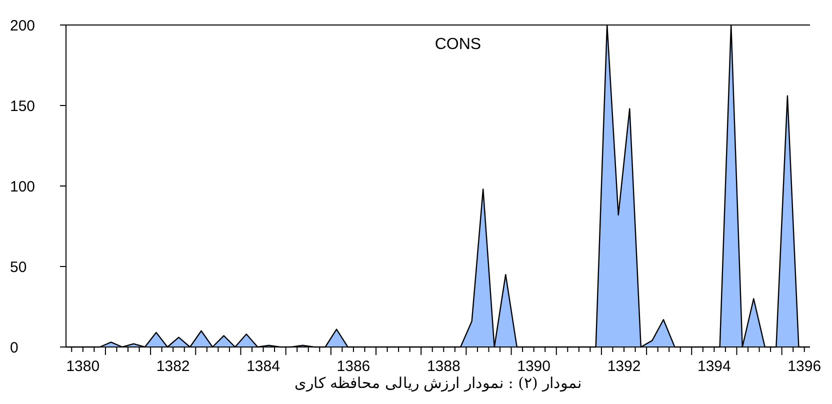 The image size is (832, 404). I want to click on x-tick-label: 1386, so click(353, 366).